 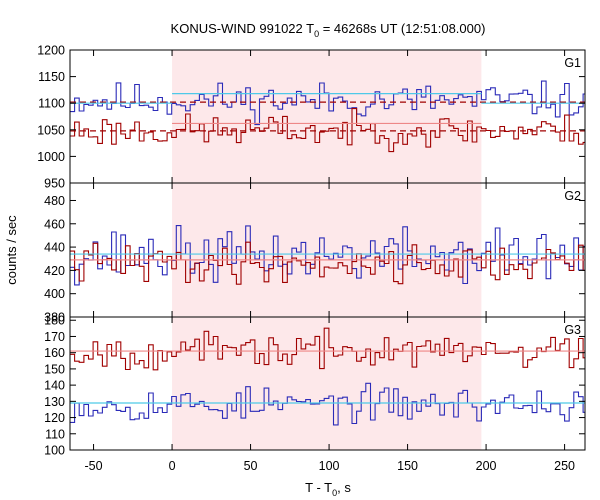 What do you see at coordinates (54, 248) in the screenshot?
I see `y-tick-label: 440` at bounding box center [54, 248].